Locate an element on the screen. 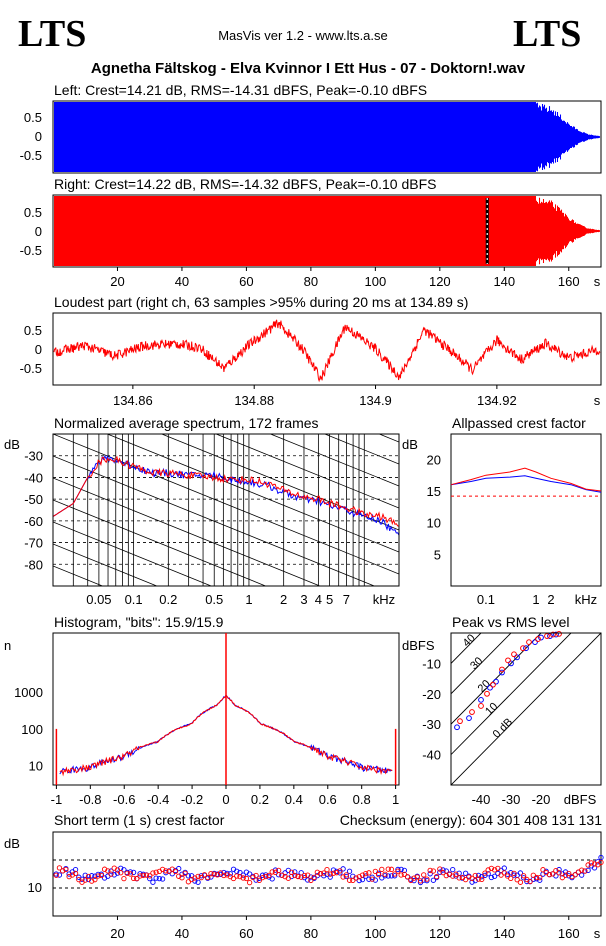 Image resolution: width=606 pixels, height=946 pixels. spectrum-xunit: kHz is located at coordinates (384, 599).